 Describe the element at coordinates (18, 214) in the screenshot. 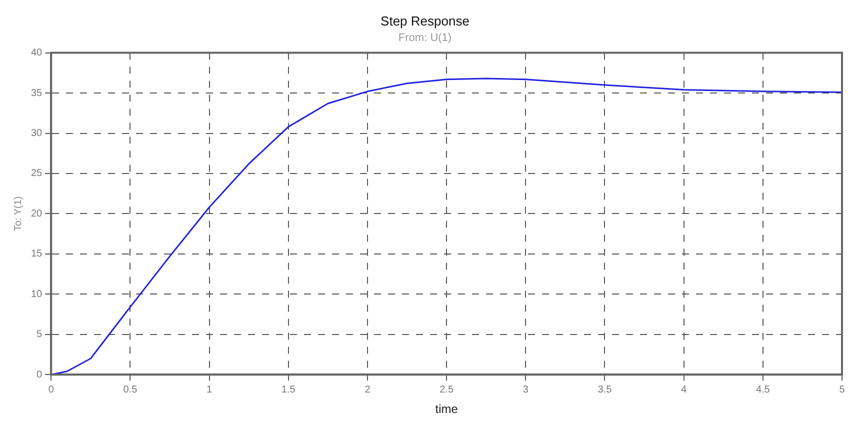

I see `y-axis-title: To: Y(1)` at that location.